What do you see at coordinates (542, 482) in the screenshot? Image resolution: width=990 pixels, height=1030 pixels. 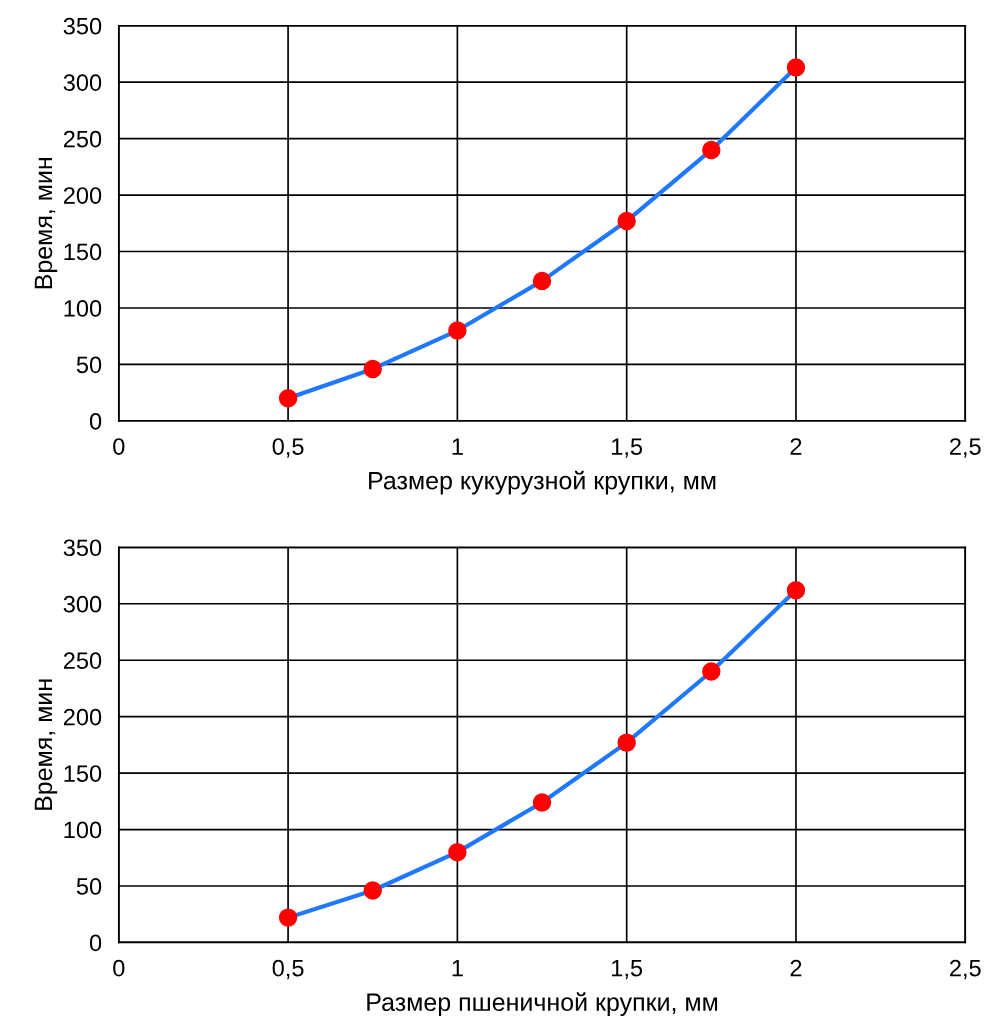 I see `x-axis-title: Размер кукурузной крупки, мм` at bounding box center [542, 482].